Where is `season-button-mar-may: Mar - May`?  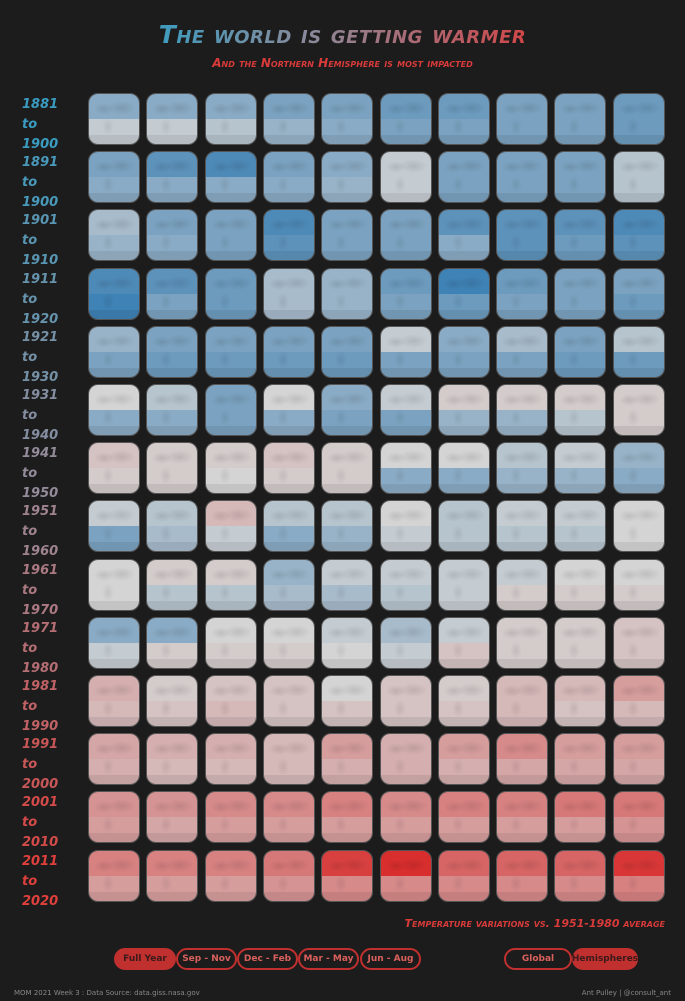
season-button-mar-may: Mar - May is located at coordinates (328, 959).